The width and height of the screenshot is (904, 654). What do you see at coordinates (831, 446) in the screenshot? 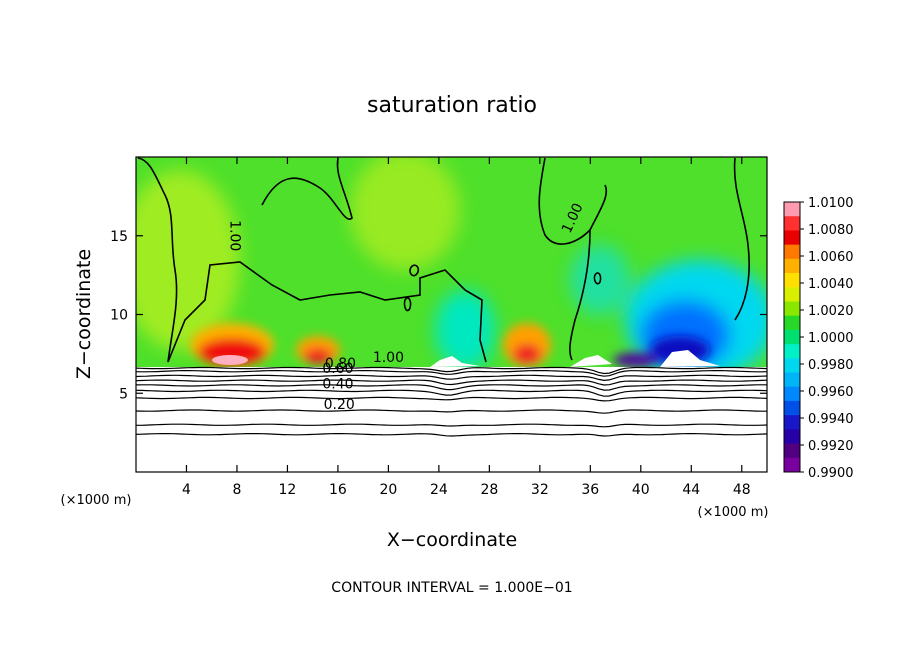
I see `colorbar-label: 0.9920` at bounding box center [831, 446].